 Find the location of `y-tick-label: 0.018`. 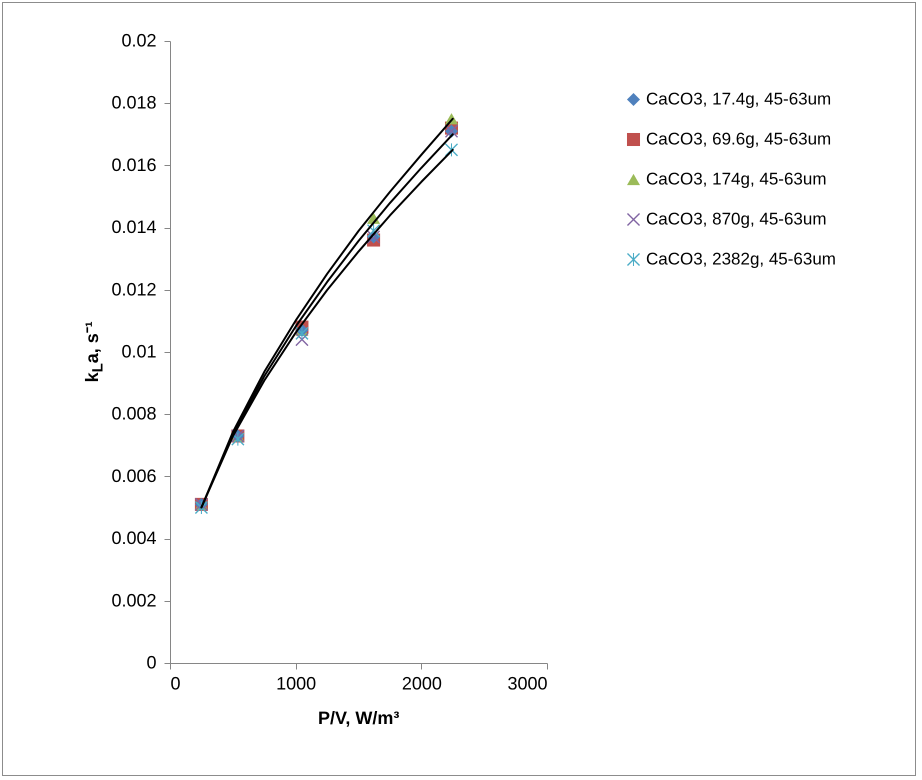

y-tick-label: 0.018 is located at coordinates (133, 102).